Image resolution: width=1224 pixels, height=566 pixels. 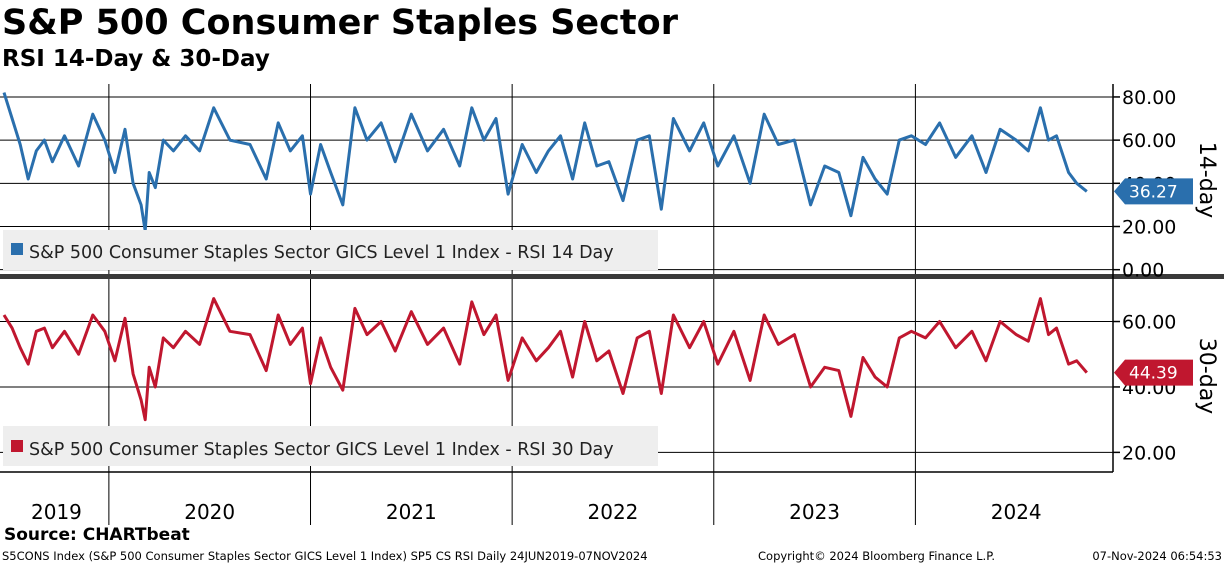 What do you see at coordinates (1206, 376) in the screenshot?
I see `side-label-30-day: 30-day` at bounding box center [1206, 376].